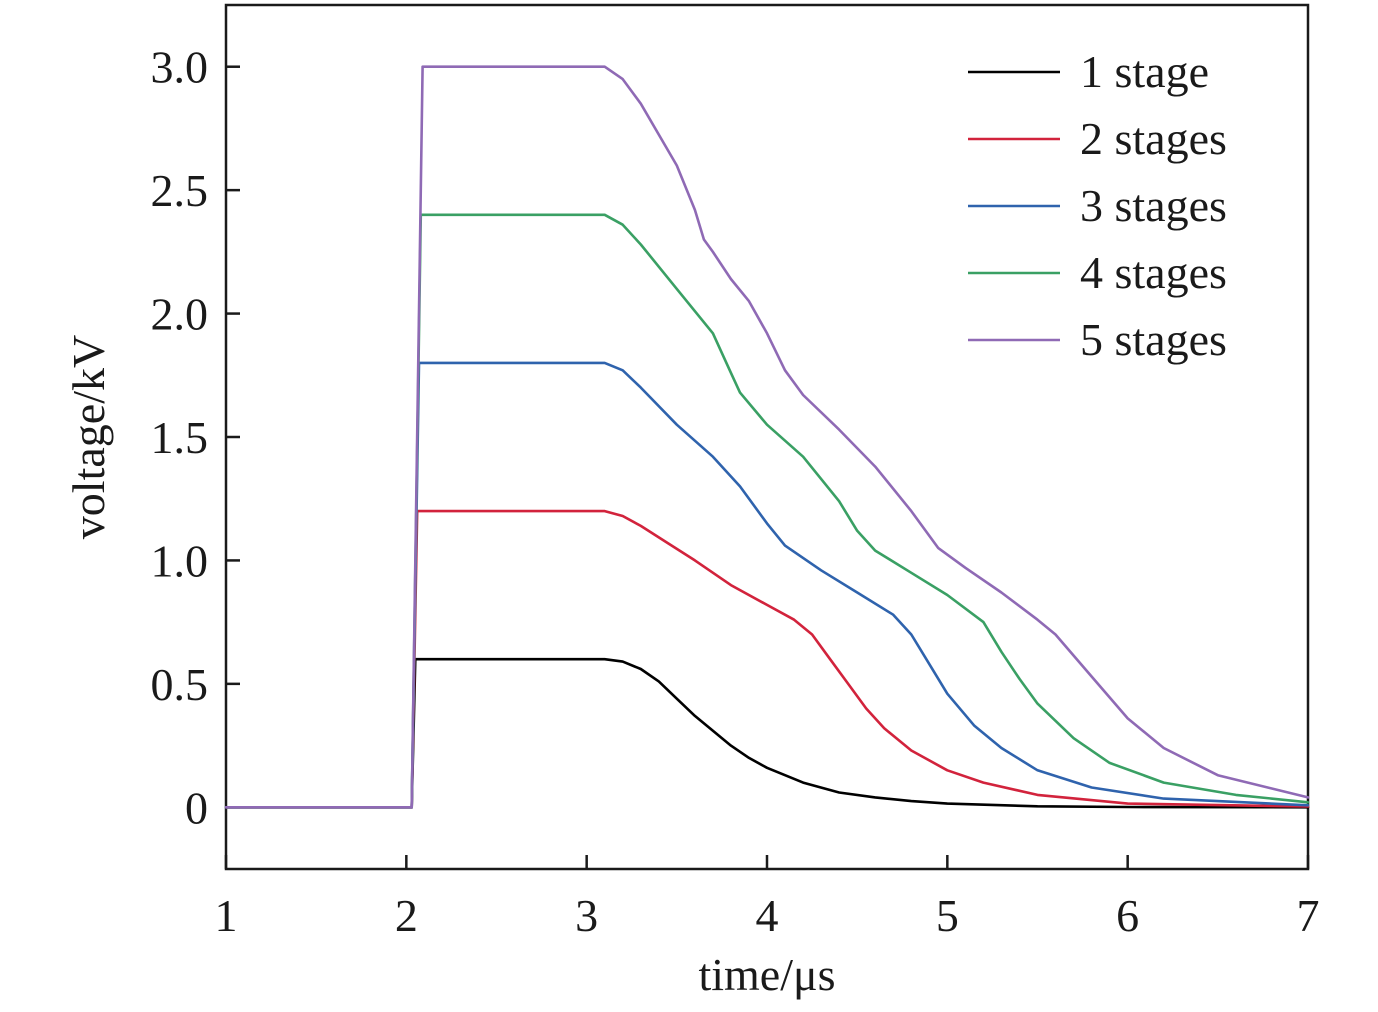 Image resolution: width=1378 pixels, height=1012 pixels. I want to click on y-tick-label: 2.0, so click(180, 314).